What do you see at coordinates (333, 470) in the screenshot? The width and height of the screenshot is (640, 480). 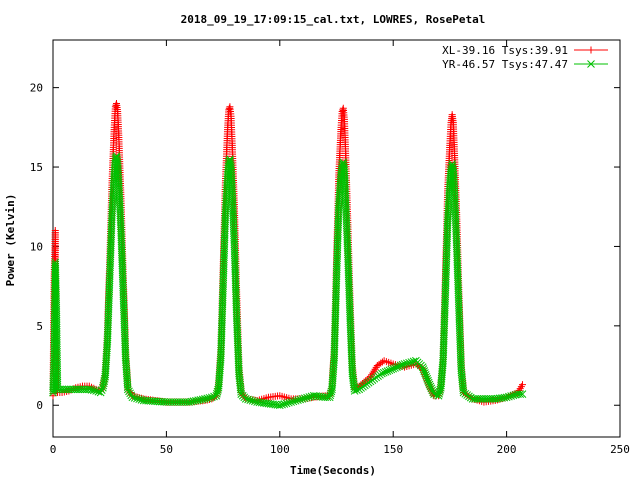 I see `x-axis-label: Time(Seconds)` at bounding box center [333, 470].